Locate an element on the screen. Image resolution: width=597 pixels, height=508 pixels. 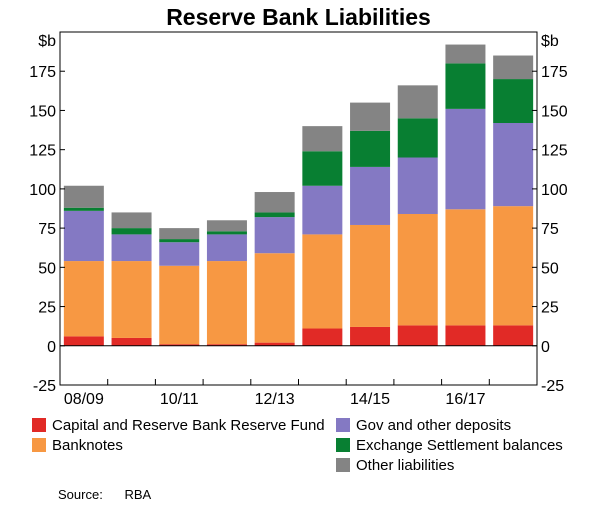
chart-title: Reserve Bank Liabilities is located at coordinates (298, 17).